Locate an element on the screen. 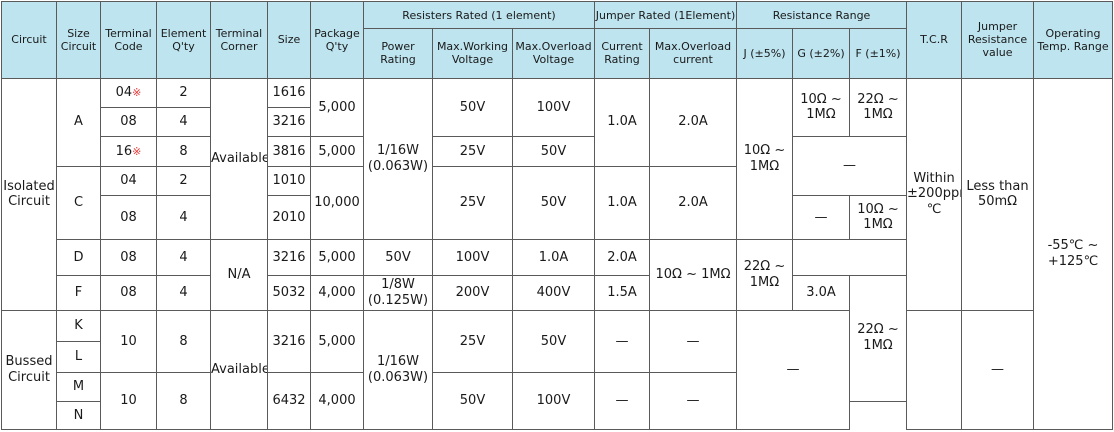 The height and width of the screenshot is (432, 1114). size-circuit-n: N is located at coordinates (78, 415).